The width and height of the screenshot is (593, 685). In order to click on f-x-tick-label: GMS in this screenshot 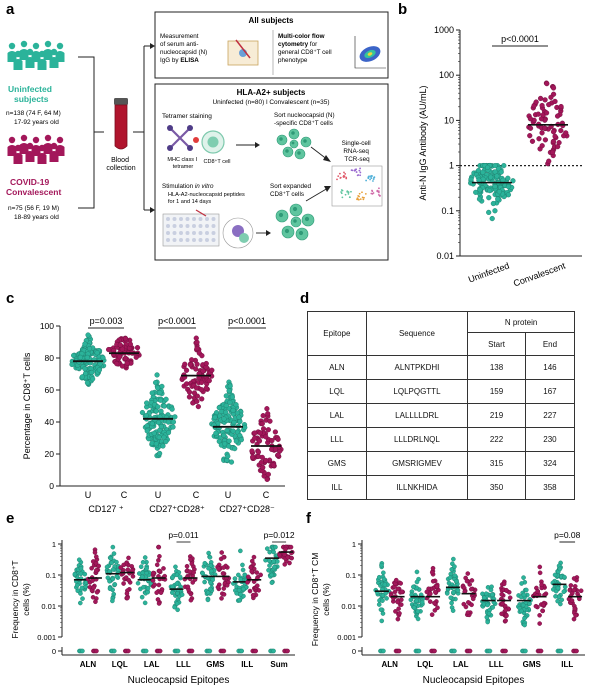, I will do `click(532, 664)`.